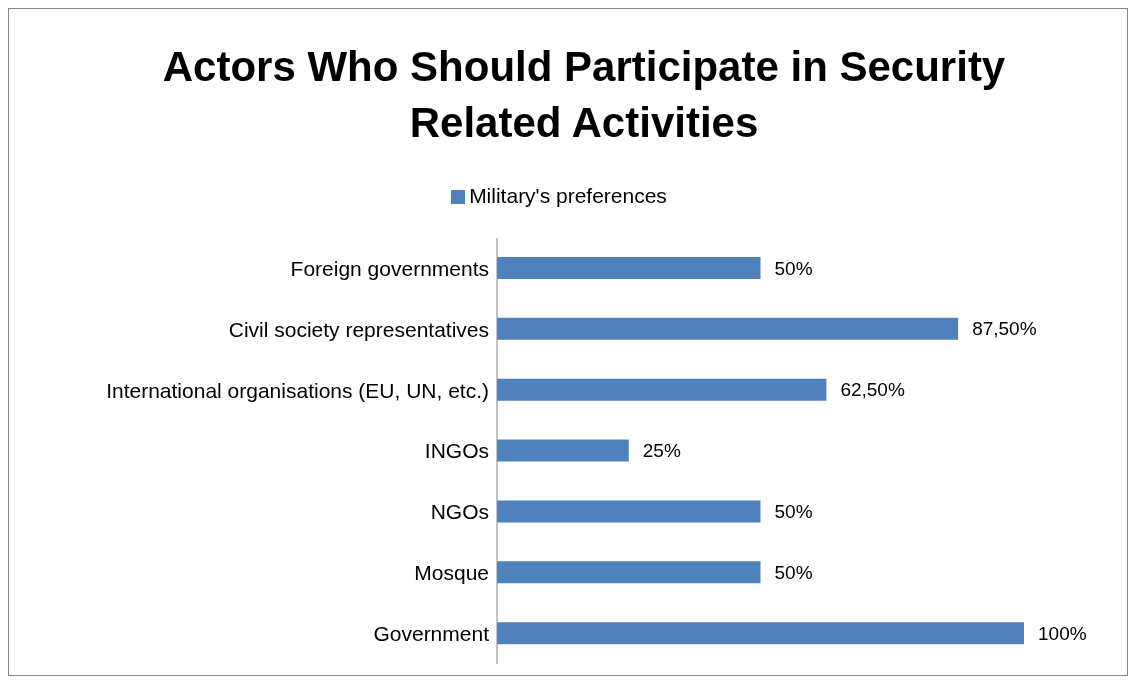 The image size is (1136, 684). I want to click on y-tick-label: Mosque, so click(451, 573).